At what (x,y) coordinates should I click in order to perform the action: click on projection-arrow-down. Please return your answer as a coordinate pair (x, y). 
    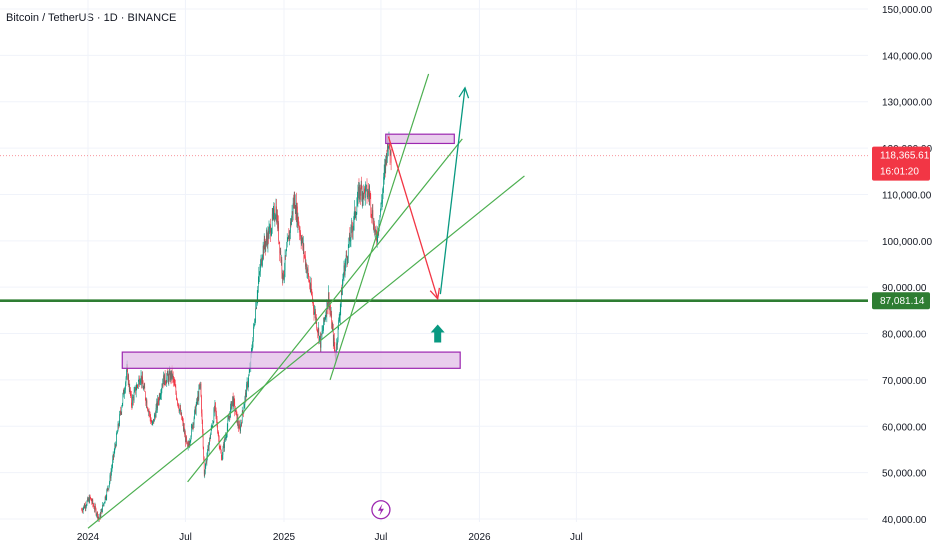
    Looking at the image, I should click on (413, 217).